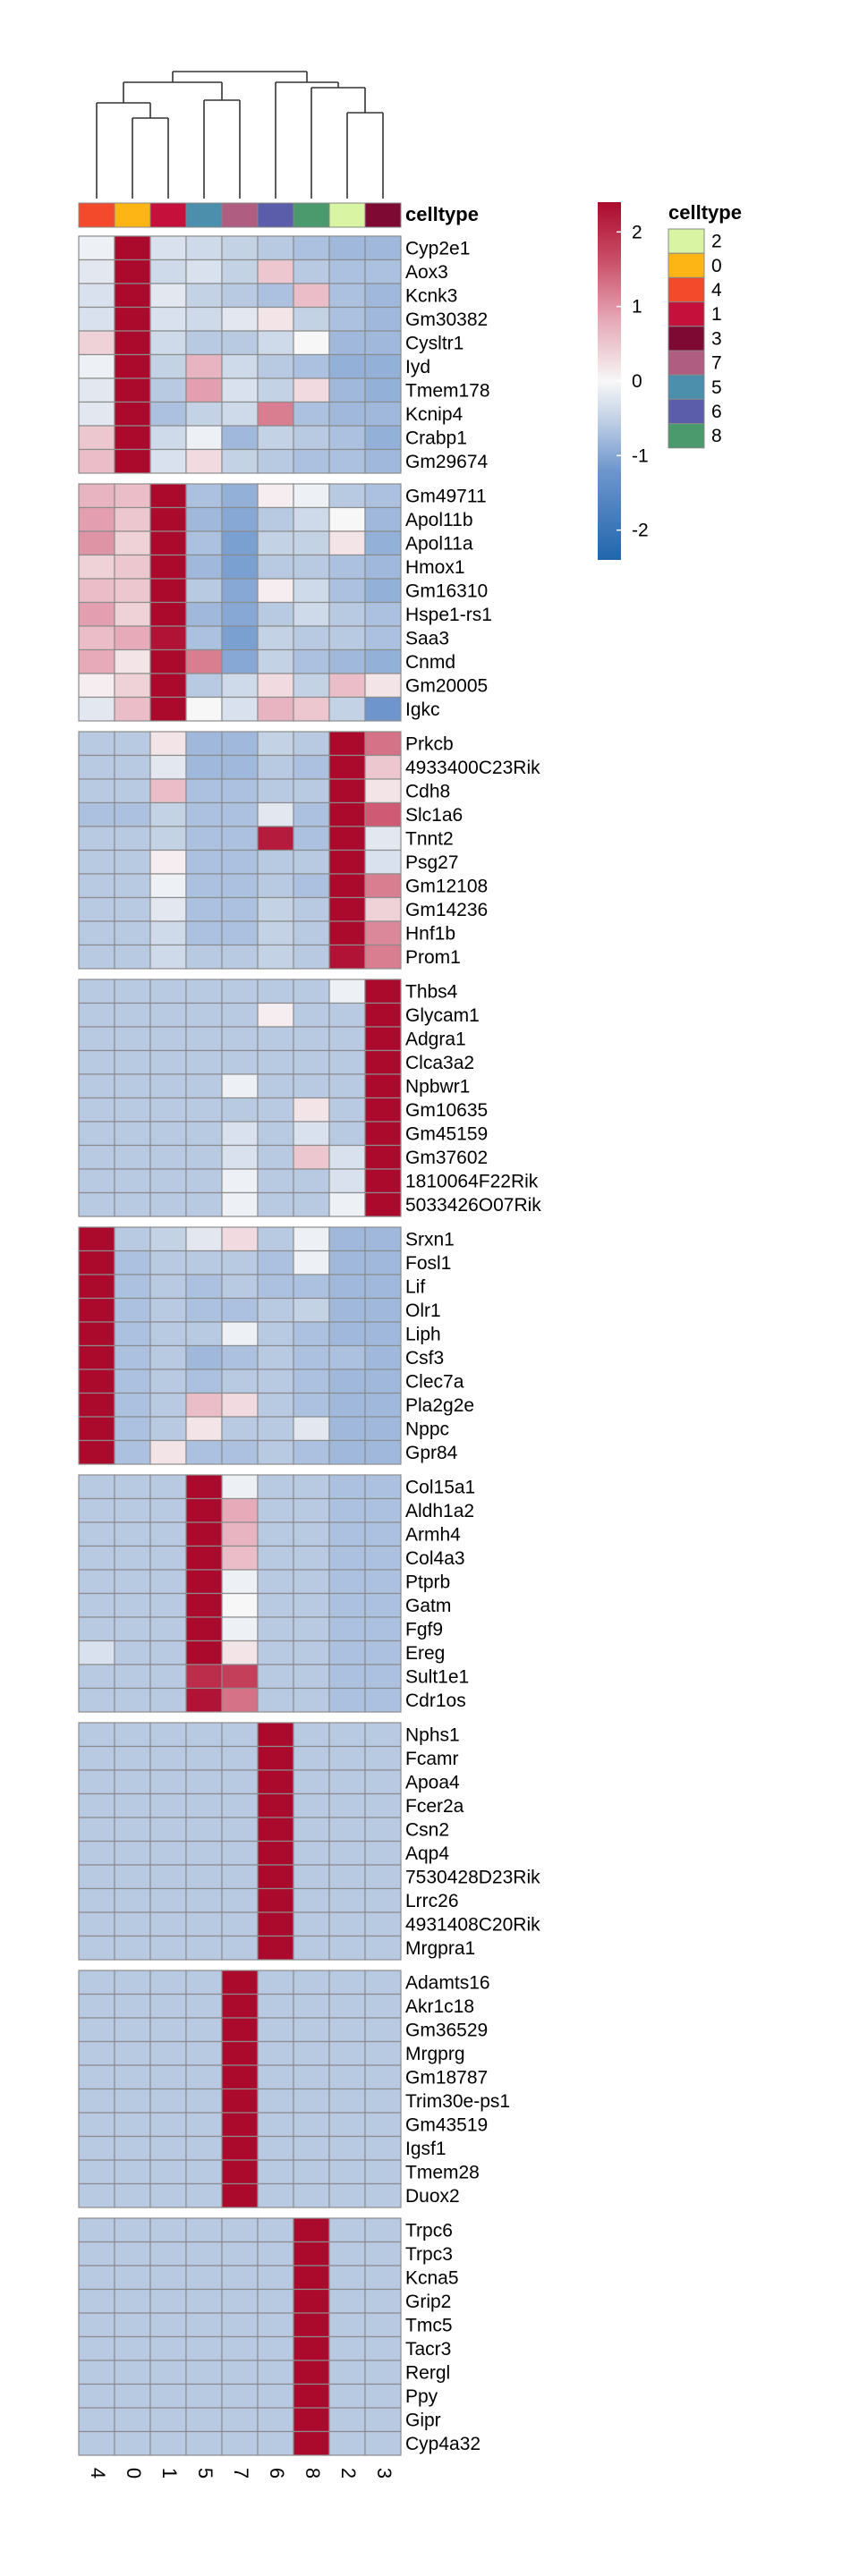  What do you see at coordinates (705, 325) in the screenshot?
I see `celltype-legend: celltype 2 0 4 1 3 7 5 6 8` at bounding box center [705, 325].